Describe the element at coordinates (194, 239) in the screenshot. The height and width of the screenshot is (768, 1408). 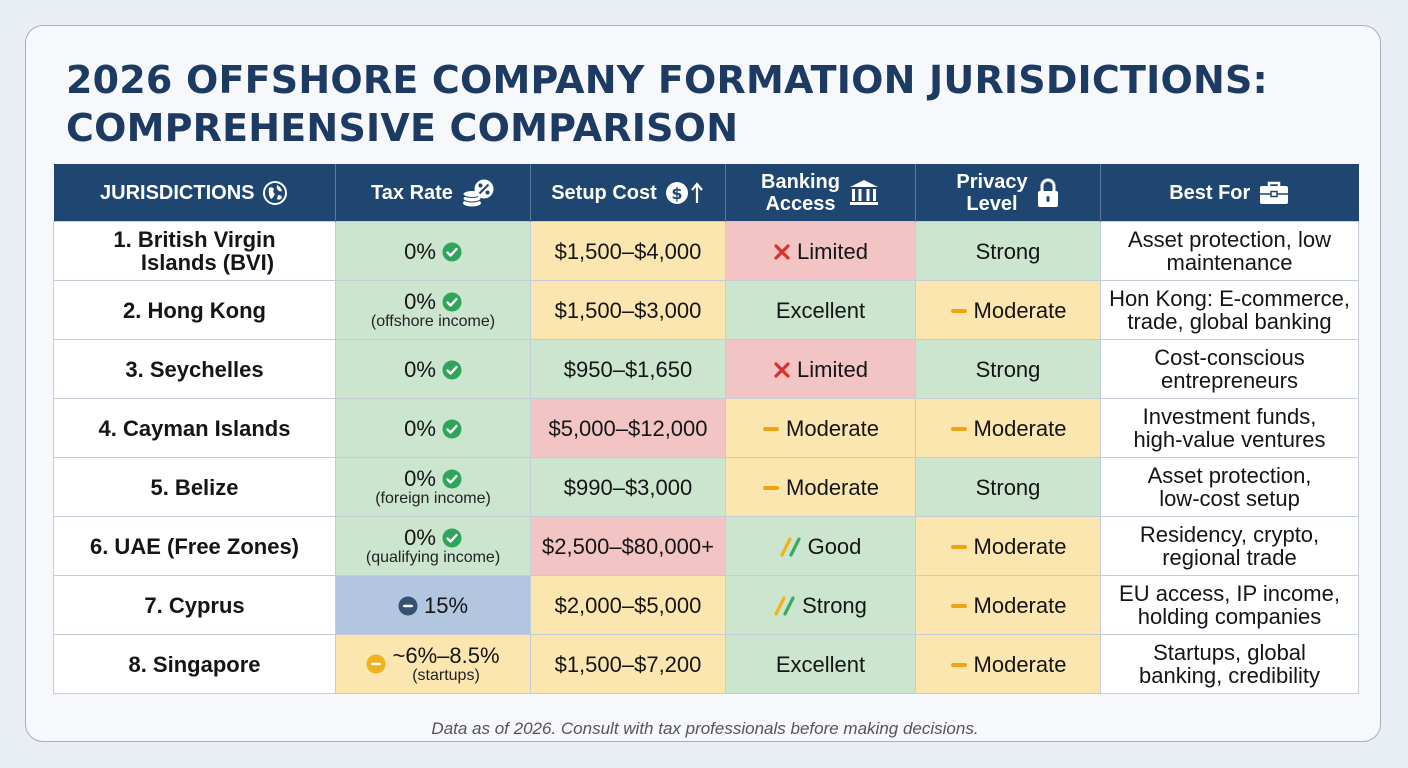
I see `jurisdiction-name: 1. British Virgin` at that location.